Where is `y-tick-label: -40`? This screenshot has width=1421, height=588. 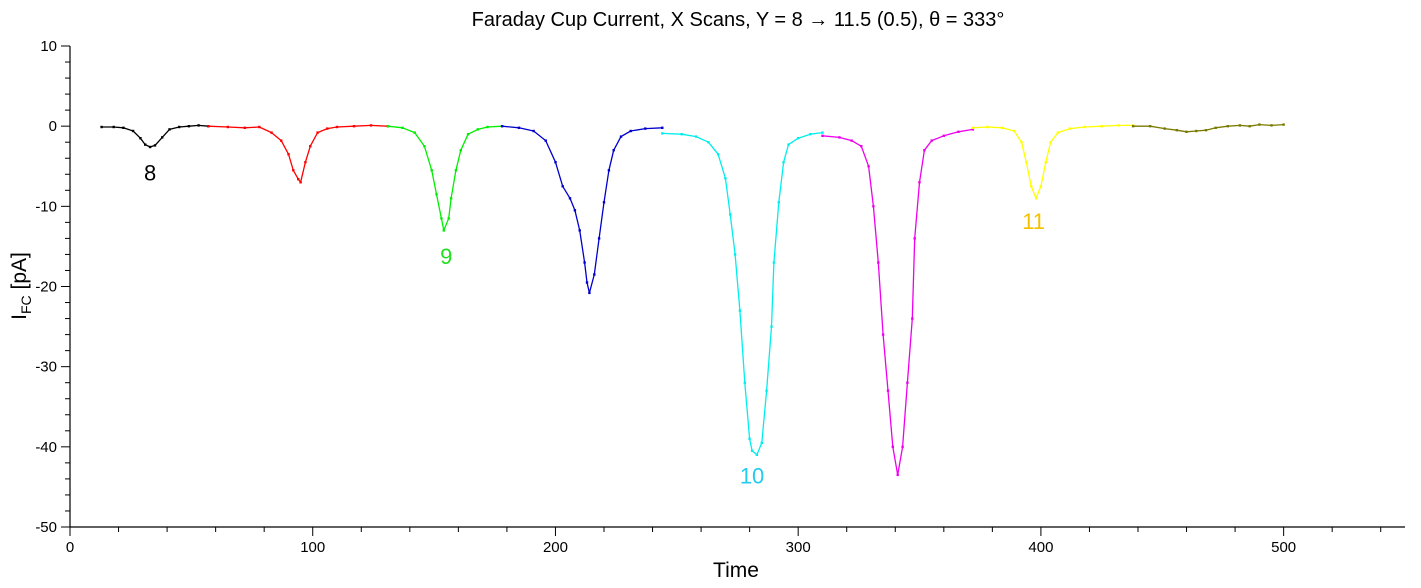
y-tick-label: -40 is located at coordinates (46, 447).